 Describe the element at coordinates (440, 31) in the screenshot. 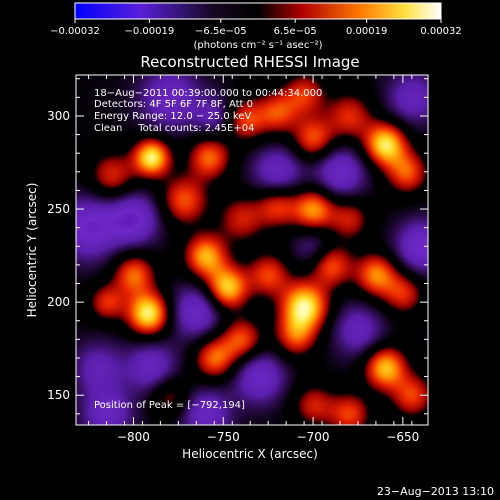

I see `colorbar-tick-label: 0.00032` at that location.